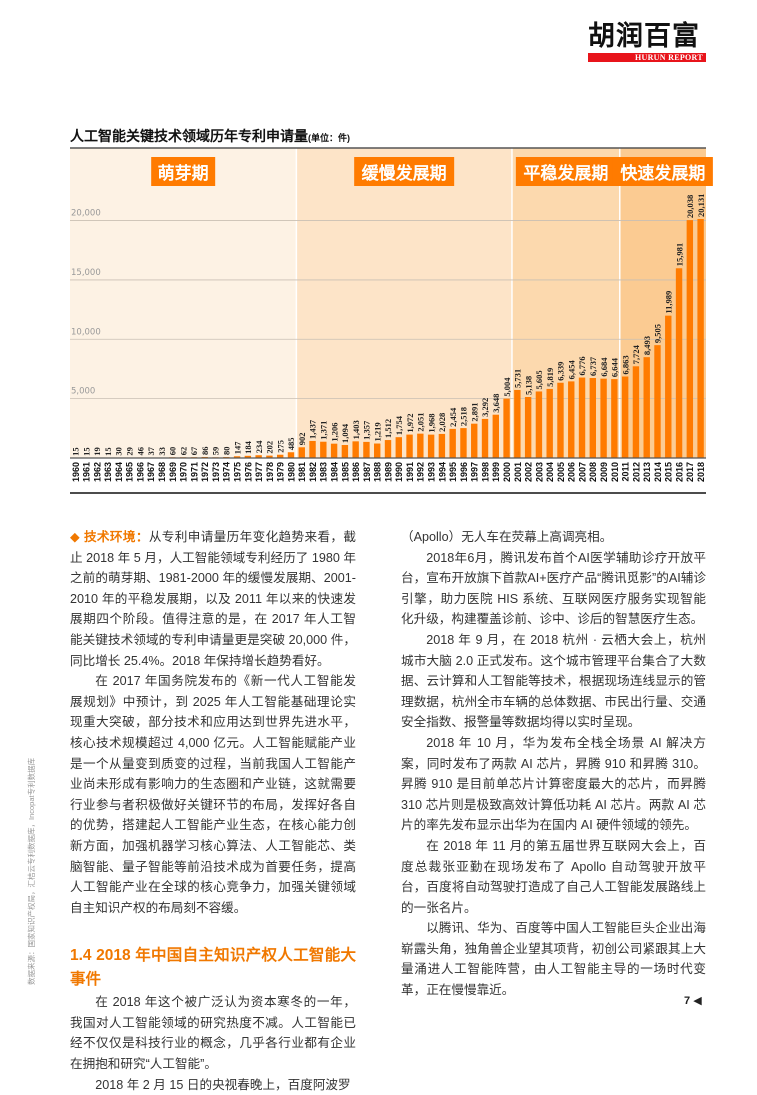  I want to click on bar-1982, so click(312, 449).